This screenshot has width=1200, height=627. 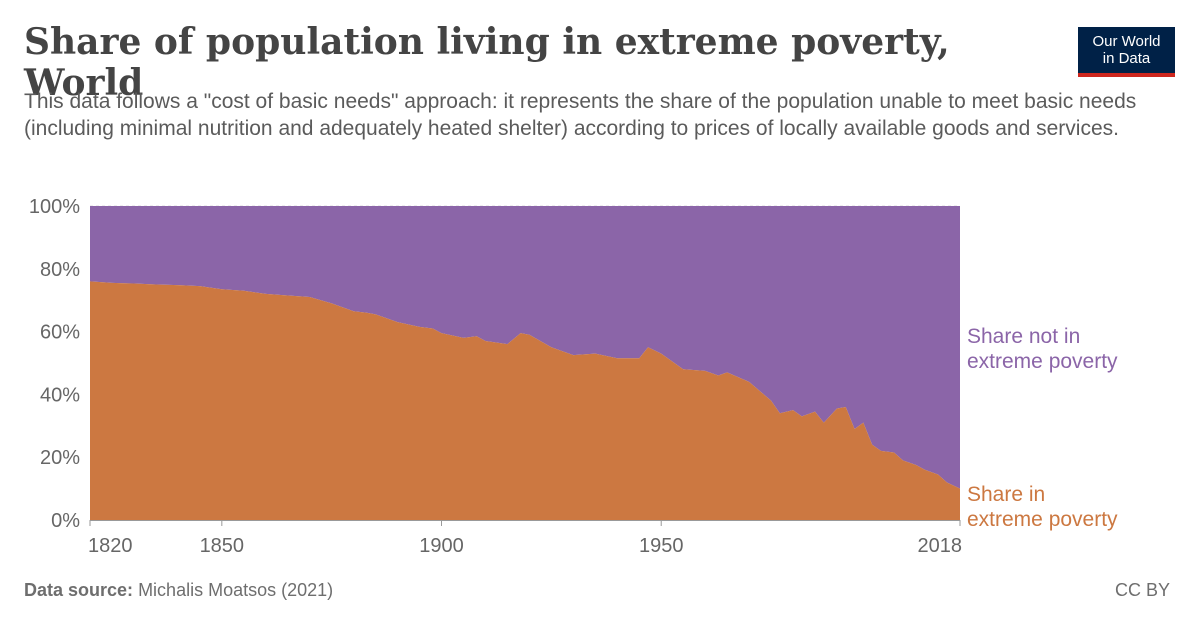 I want to click on x-tick-label: 1850, so click(x=222, y=546).